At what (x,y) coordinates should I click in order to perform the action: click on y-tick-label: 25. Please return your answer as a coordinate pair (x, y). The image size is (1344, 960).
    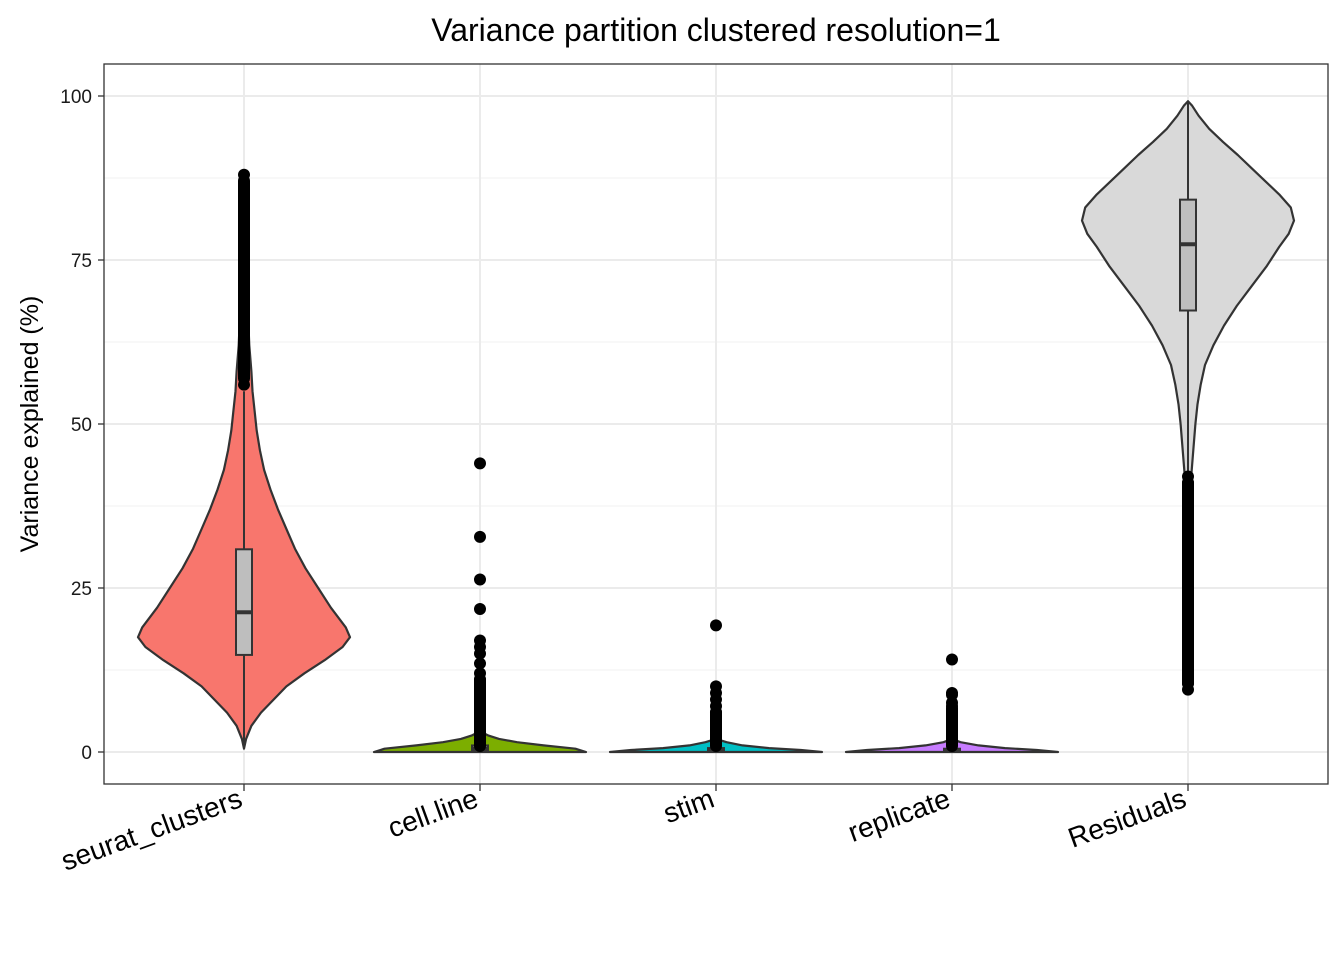
    Looking at the image, I should click on (81, 589).